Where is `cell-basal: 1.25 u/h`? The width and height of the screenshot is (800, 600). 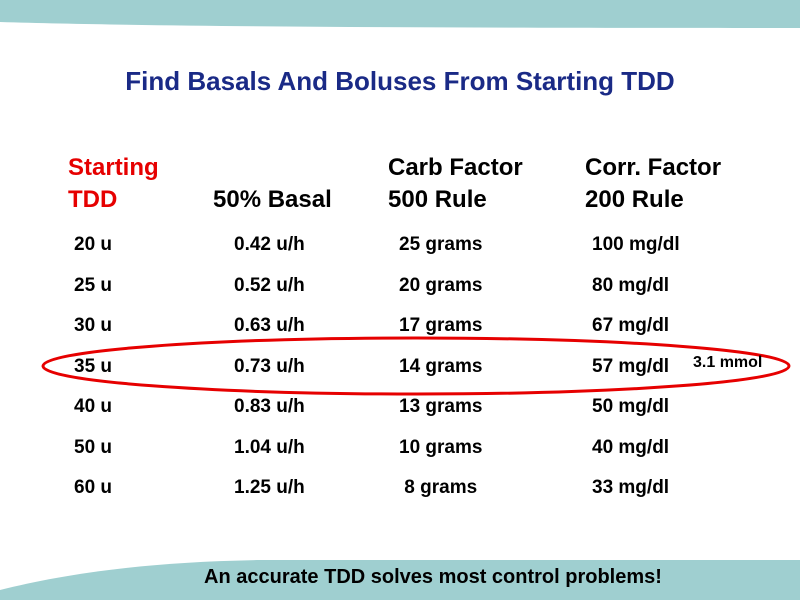
cell-basal: 1.25 u/h is located at coordinates (269, 487).